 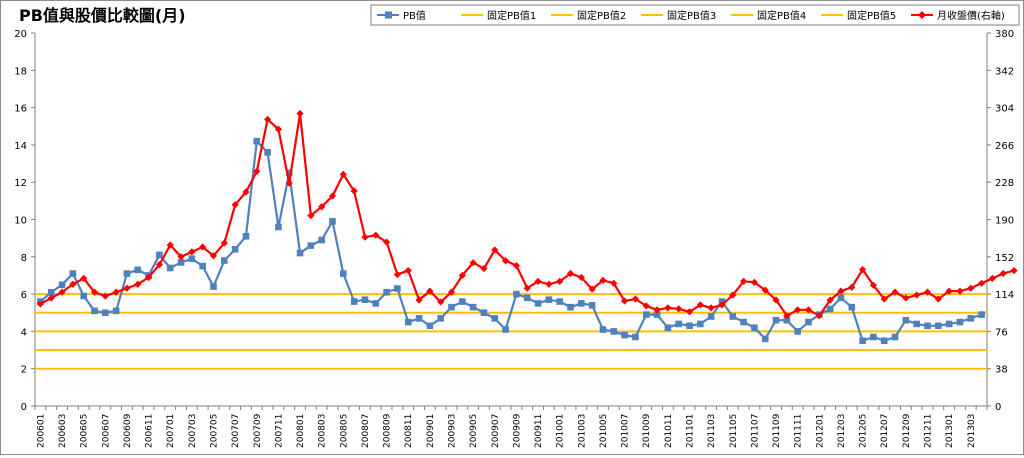 I want to click on left-tick-label: 4, so click(x=24, y=332).